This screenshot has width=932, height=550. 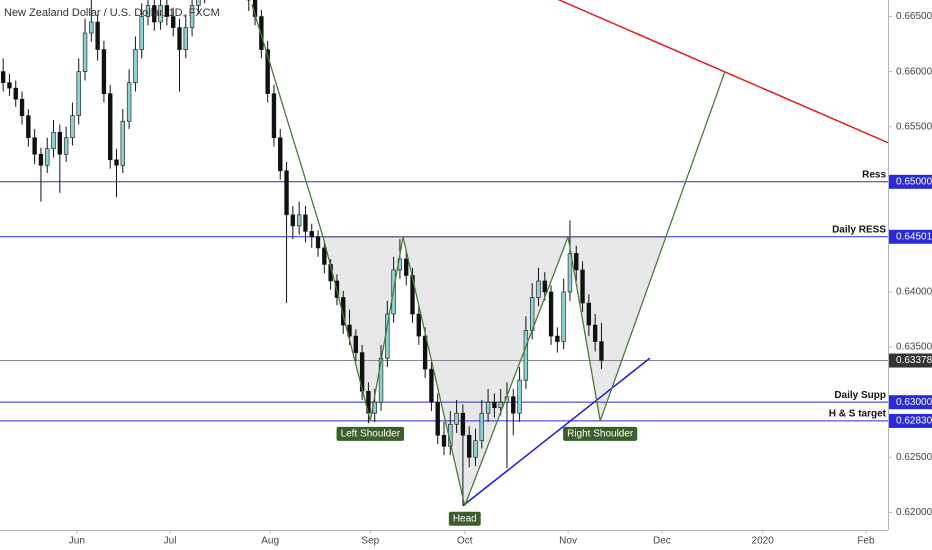 I want to click on price-label: 0.63000, so click(x=914, y=402).